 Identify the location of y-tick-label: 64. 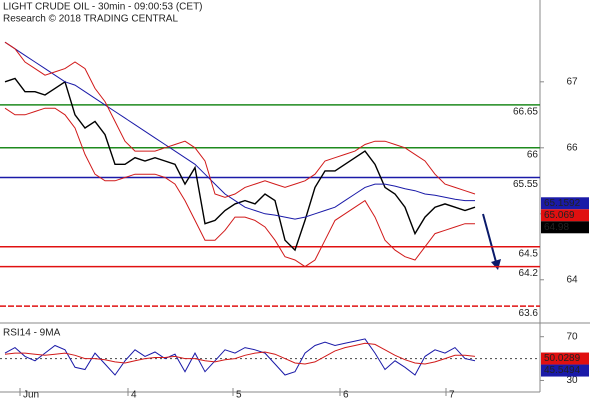
(572, 279).